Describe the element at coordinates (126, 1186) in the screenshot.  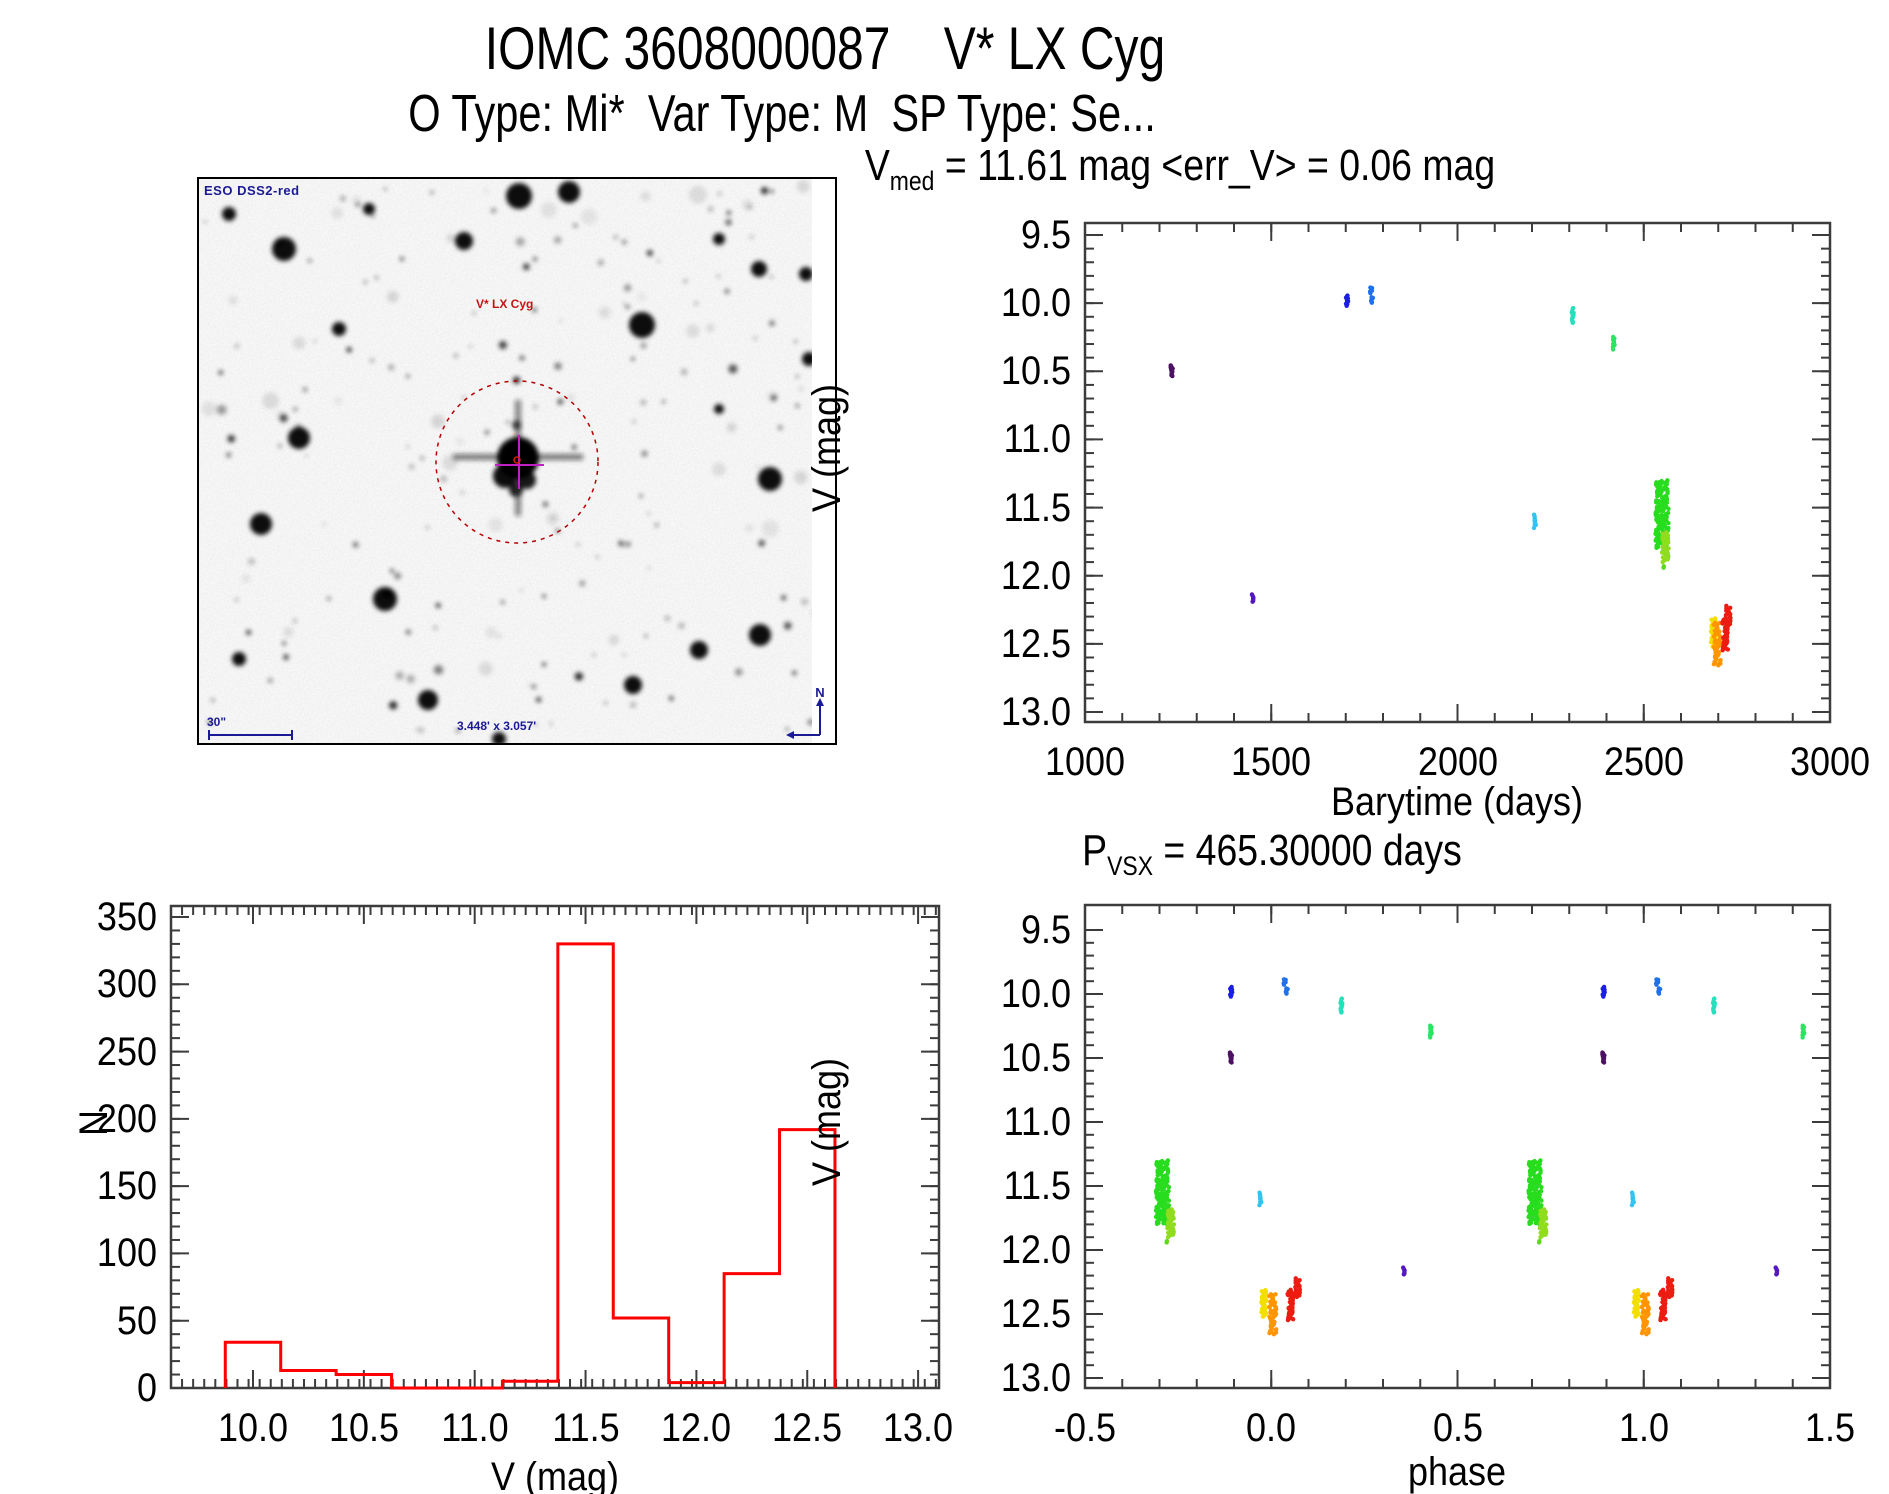
I see `tick-label: 150` at that location.